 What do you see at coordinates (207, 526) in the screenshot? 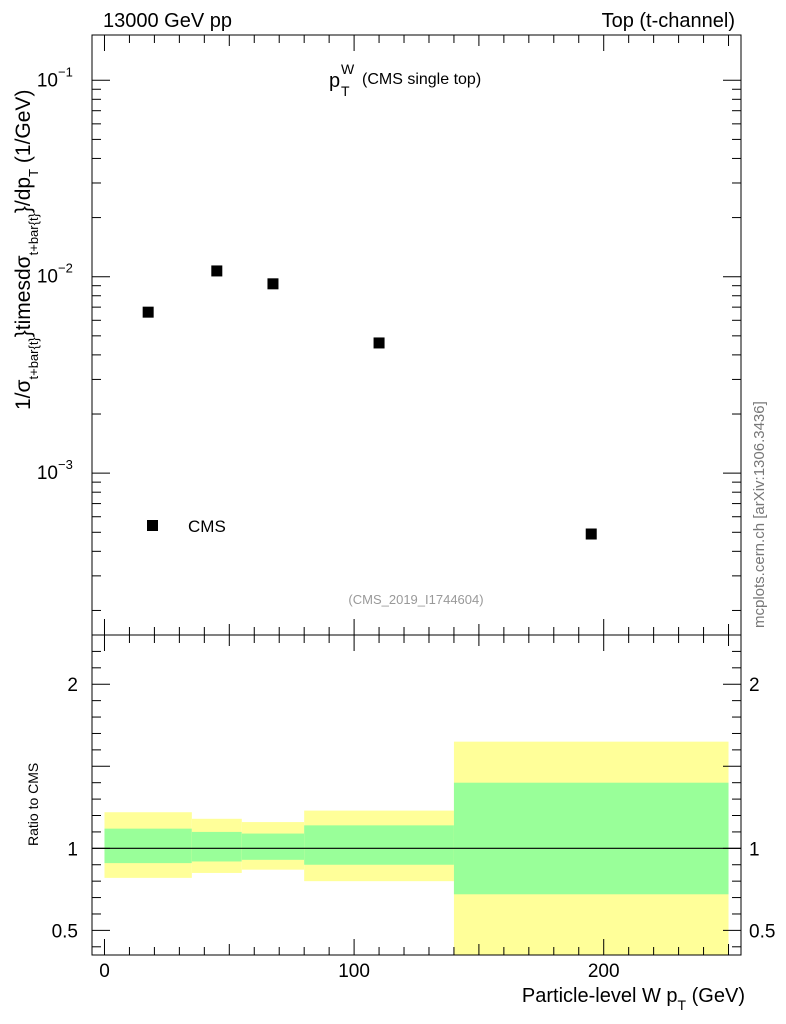
I see `legend-label-cms: CMS` at bounding box center [207, 526].